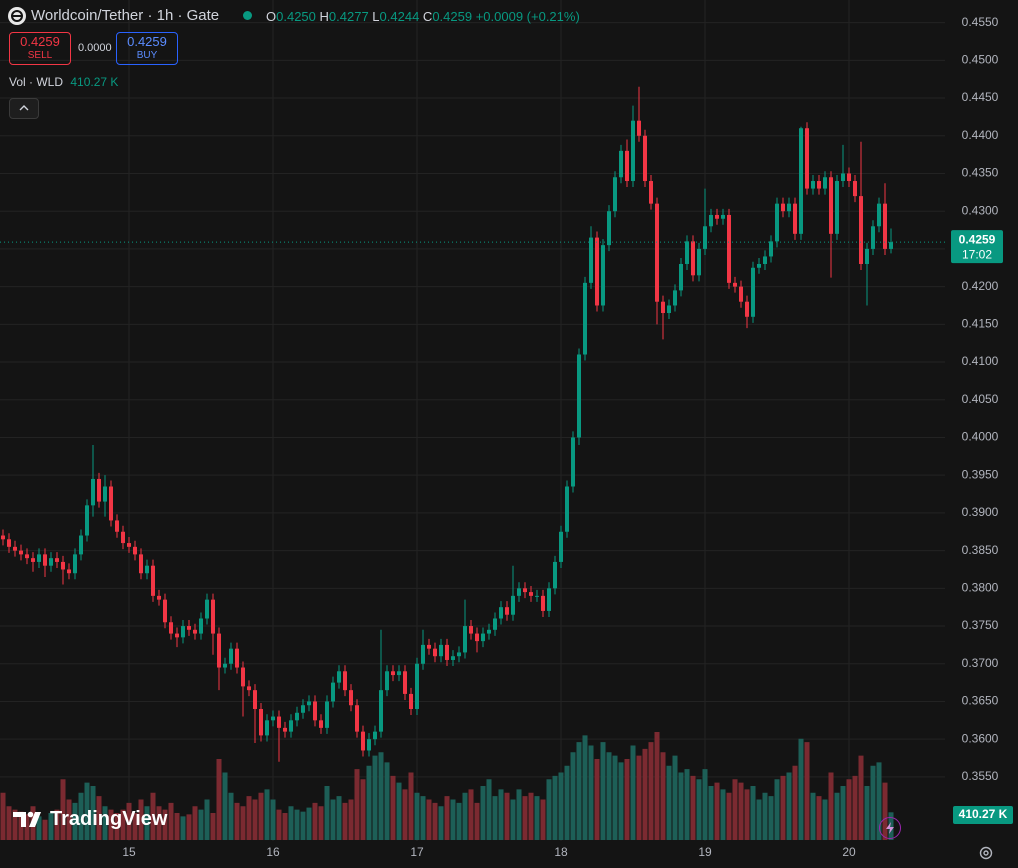 The width and height of the screenshot is (1018, 868). I want to click on y-tick-label: 0.3900, so click(980, 512).